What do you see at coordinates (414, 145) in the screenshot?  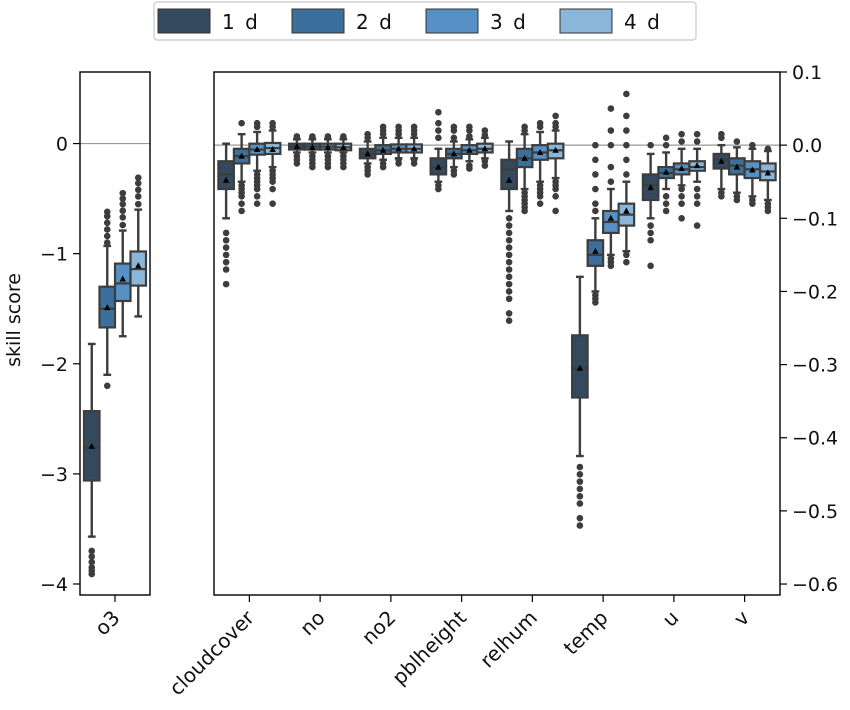 I see `box-no2-4d` at bounding box center [414, 145].